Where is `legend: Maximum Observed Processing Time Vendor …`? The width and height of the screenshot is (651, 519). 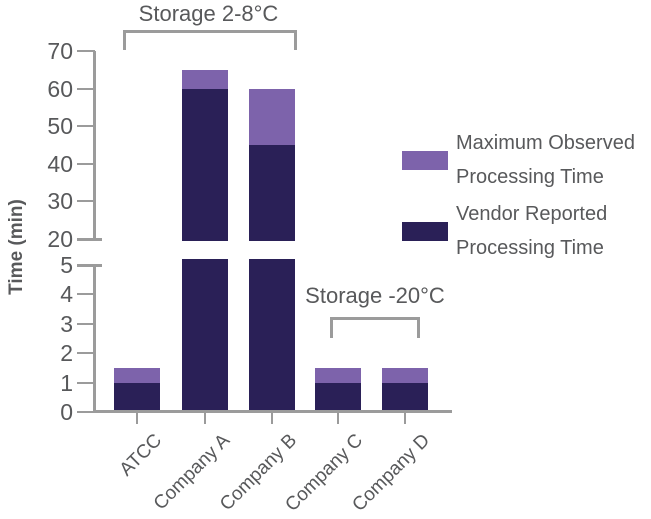 legend: Maximum Observed Processing Time Vendor … is located at coordinates (518, 197).